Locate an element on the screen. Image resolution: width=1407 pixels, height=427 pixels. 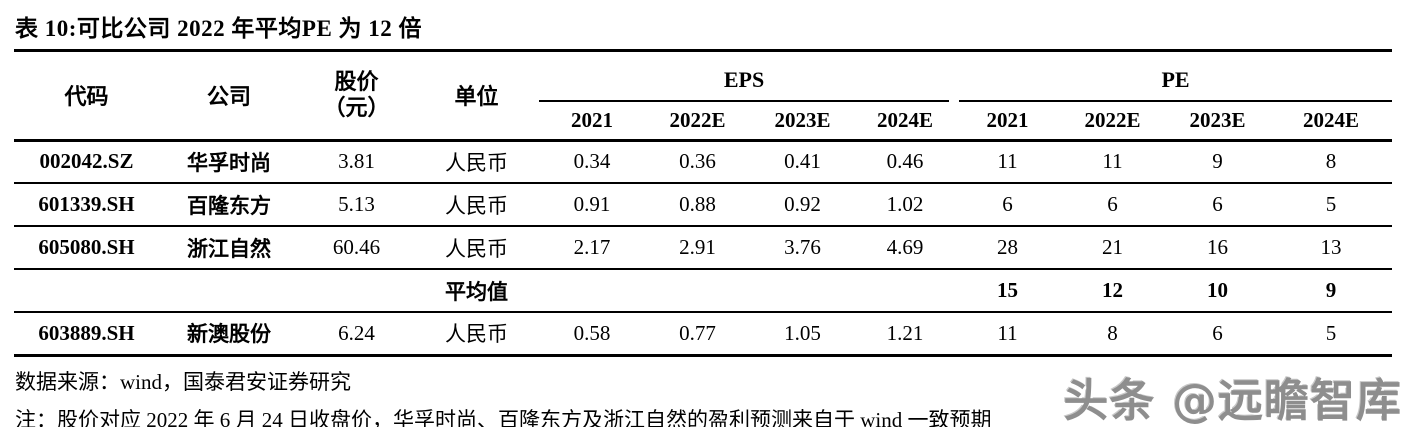
col-header-eps-2022e: 2022E is located at coordinates (697, 122).